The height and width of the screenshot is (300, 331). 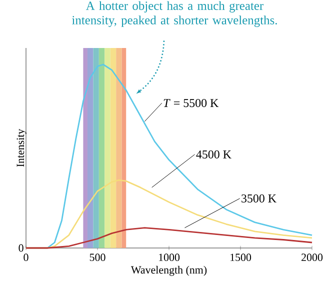 I want to click on x-tick-label: 1000, so click(x=169, y=258).